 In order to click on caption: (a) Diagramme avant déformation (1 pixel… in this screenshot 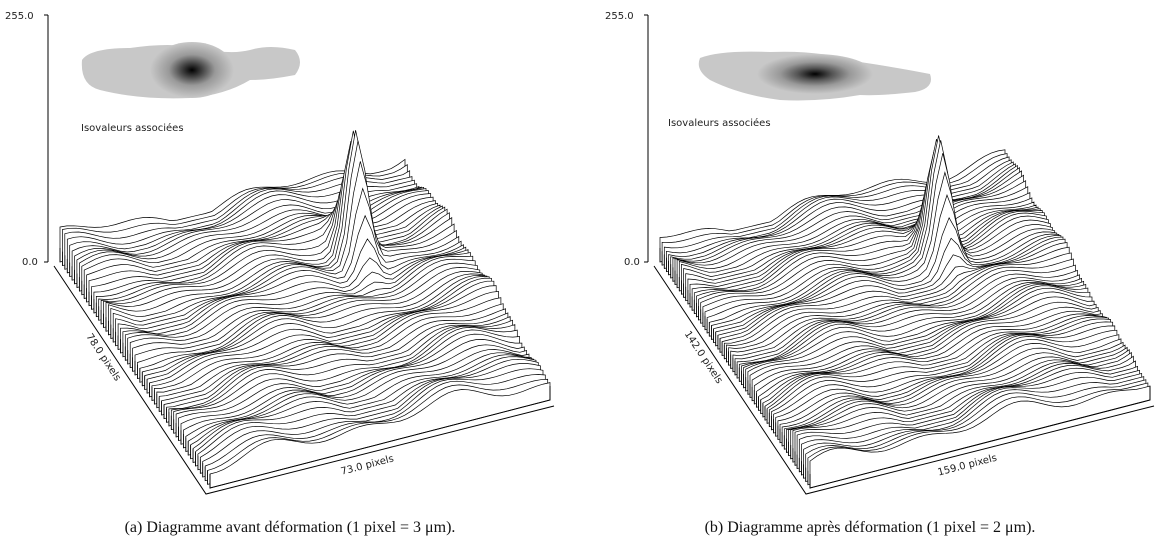, I will do `click(290, 527)`.